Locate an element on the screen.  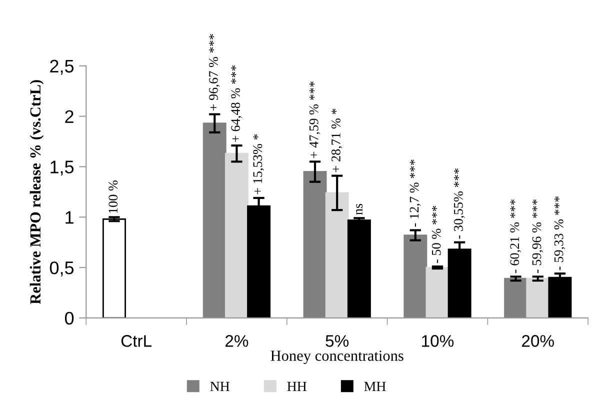
y-tick-label: 1 is located at coordinates (70, 217).